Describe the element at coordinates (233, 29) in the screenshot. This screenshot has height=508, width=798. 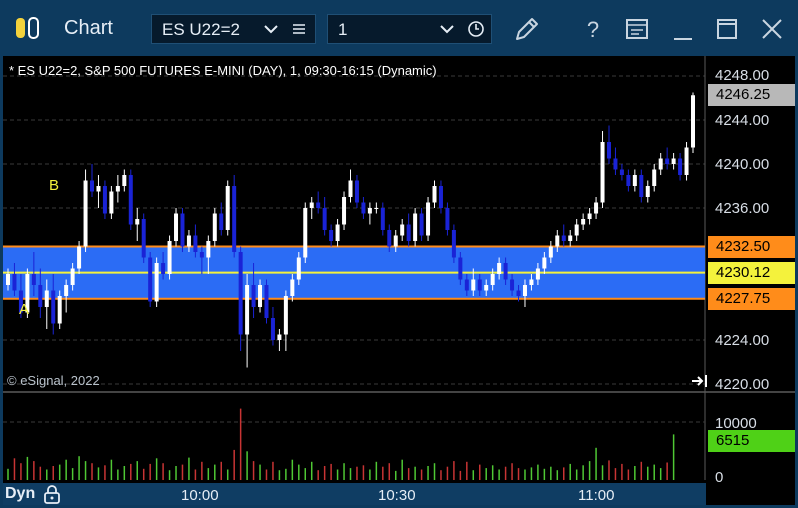
I see `symbol-selector: ES U22=2` at that location.